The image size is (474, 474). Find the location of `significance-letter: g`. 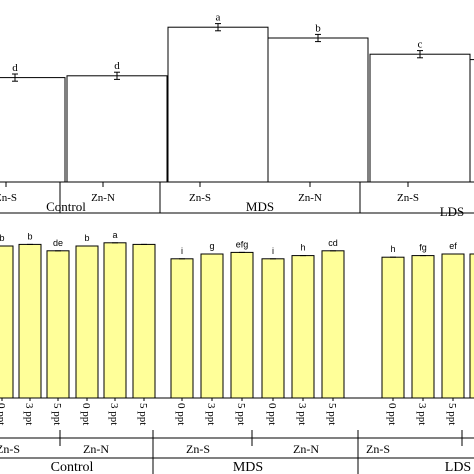

significance-letter: g is located at coordinates (211, 246).